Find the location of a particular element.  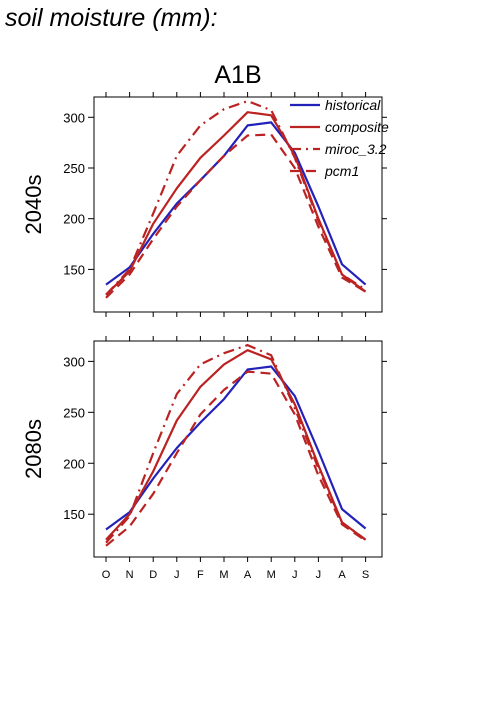

x-tick-label: F is located at coordinates (200, 575).